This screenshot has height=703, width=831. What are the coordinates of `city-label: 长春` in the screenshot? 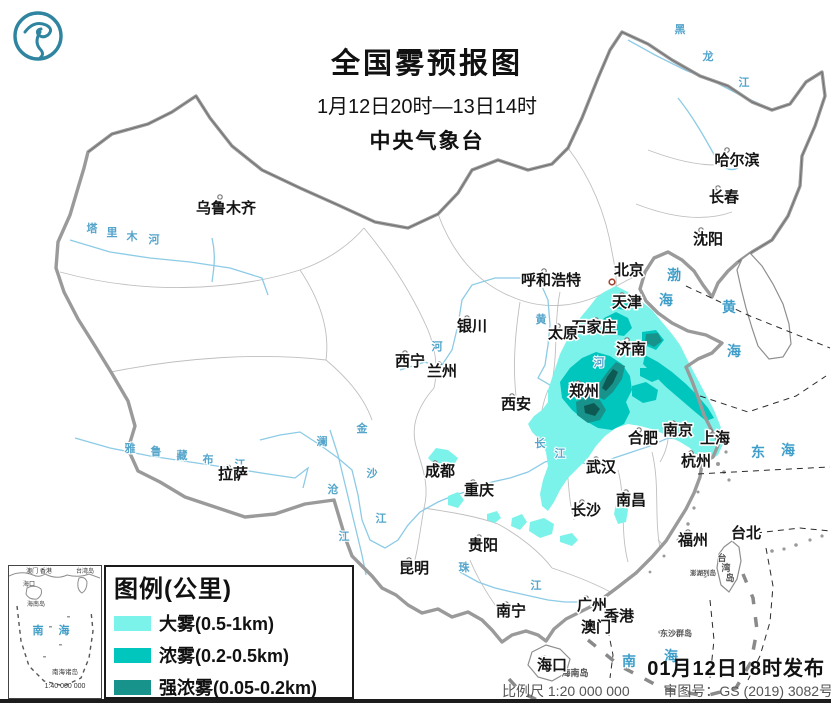 It's located at (724, 197).